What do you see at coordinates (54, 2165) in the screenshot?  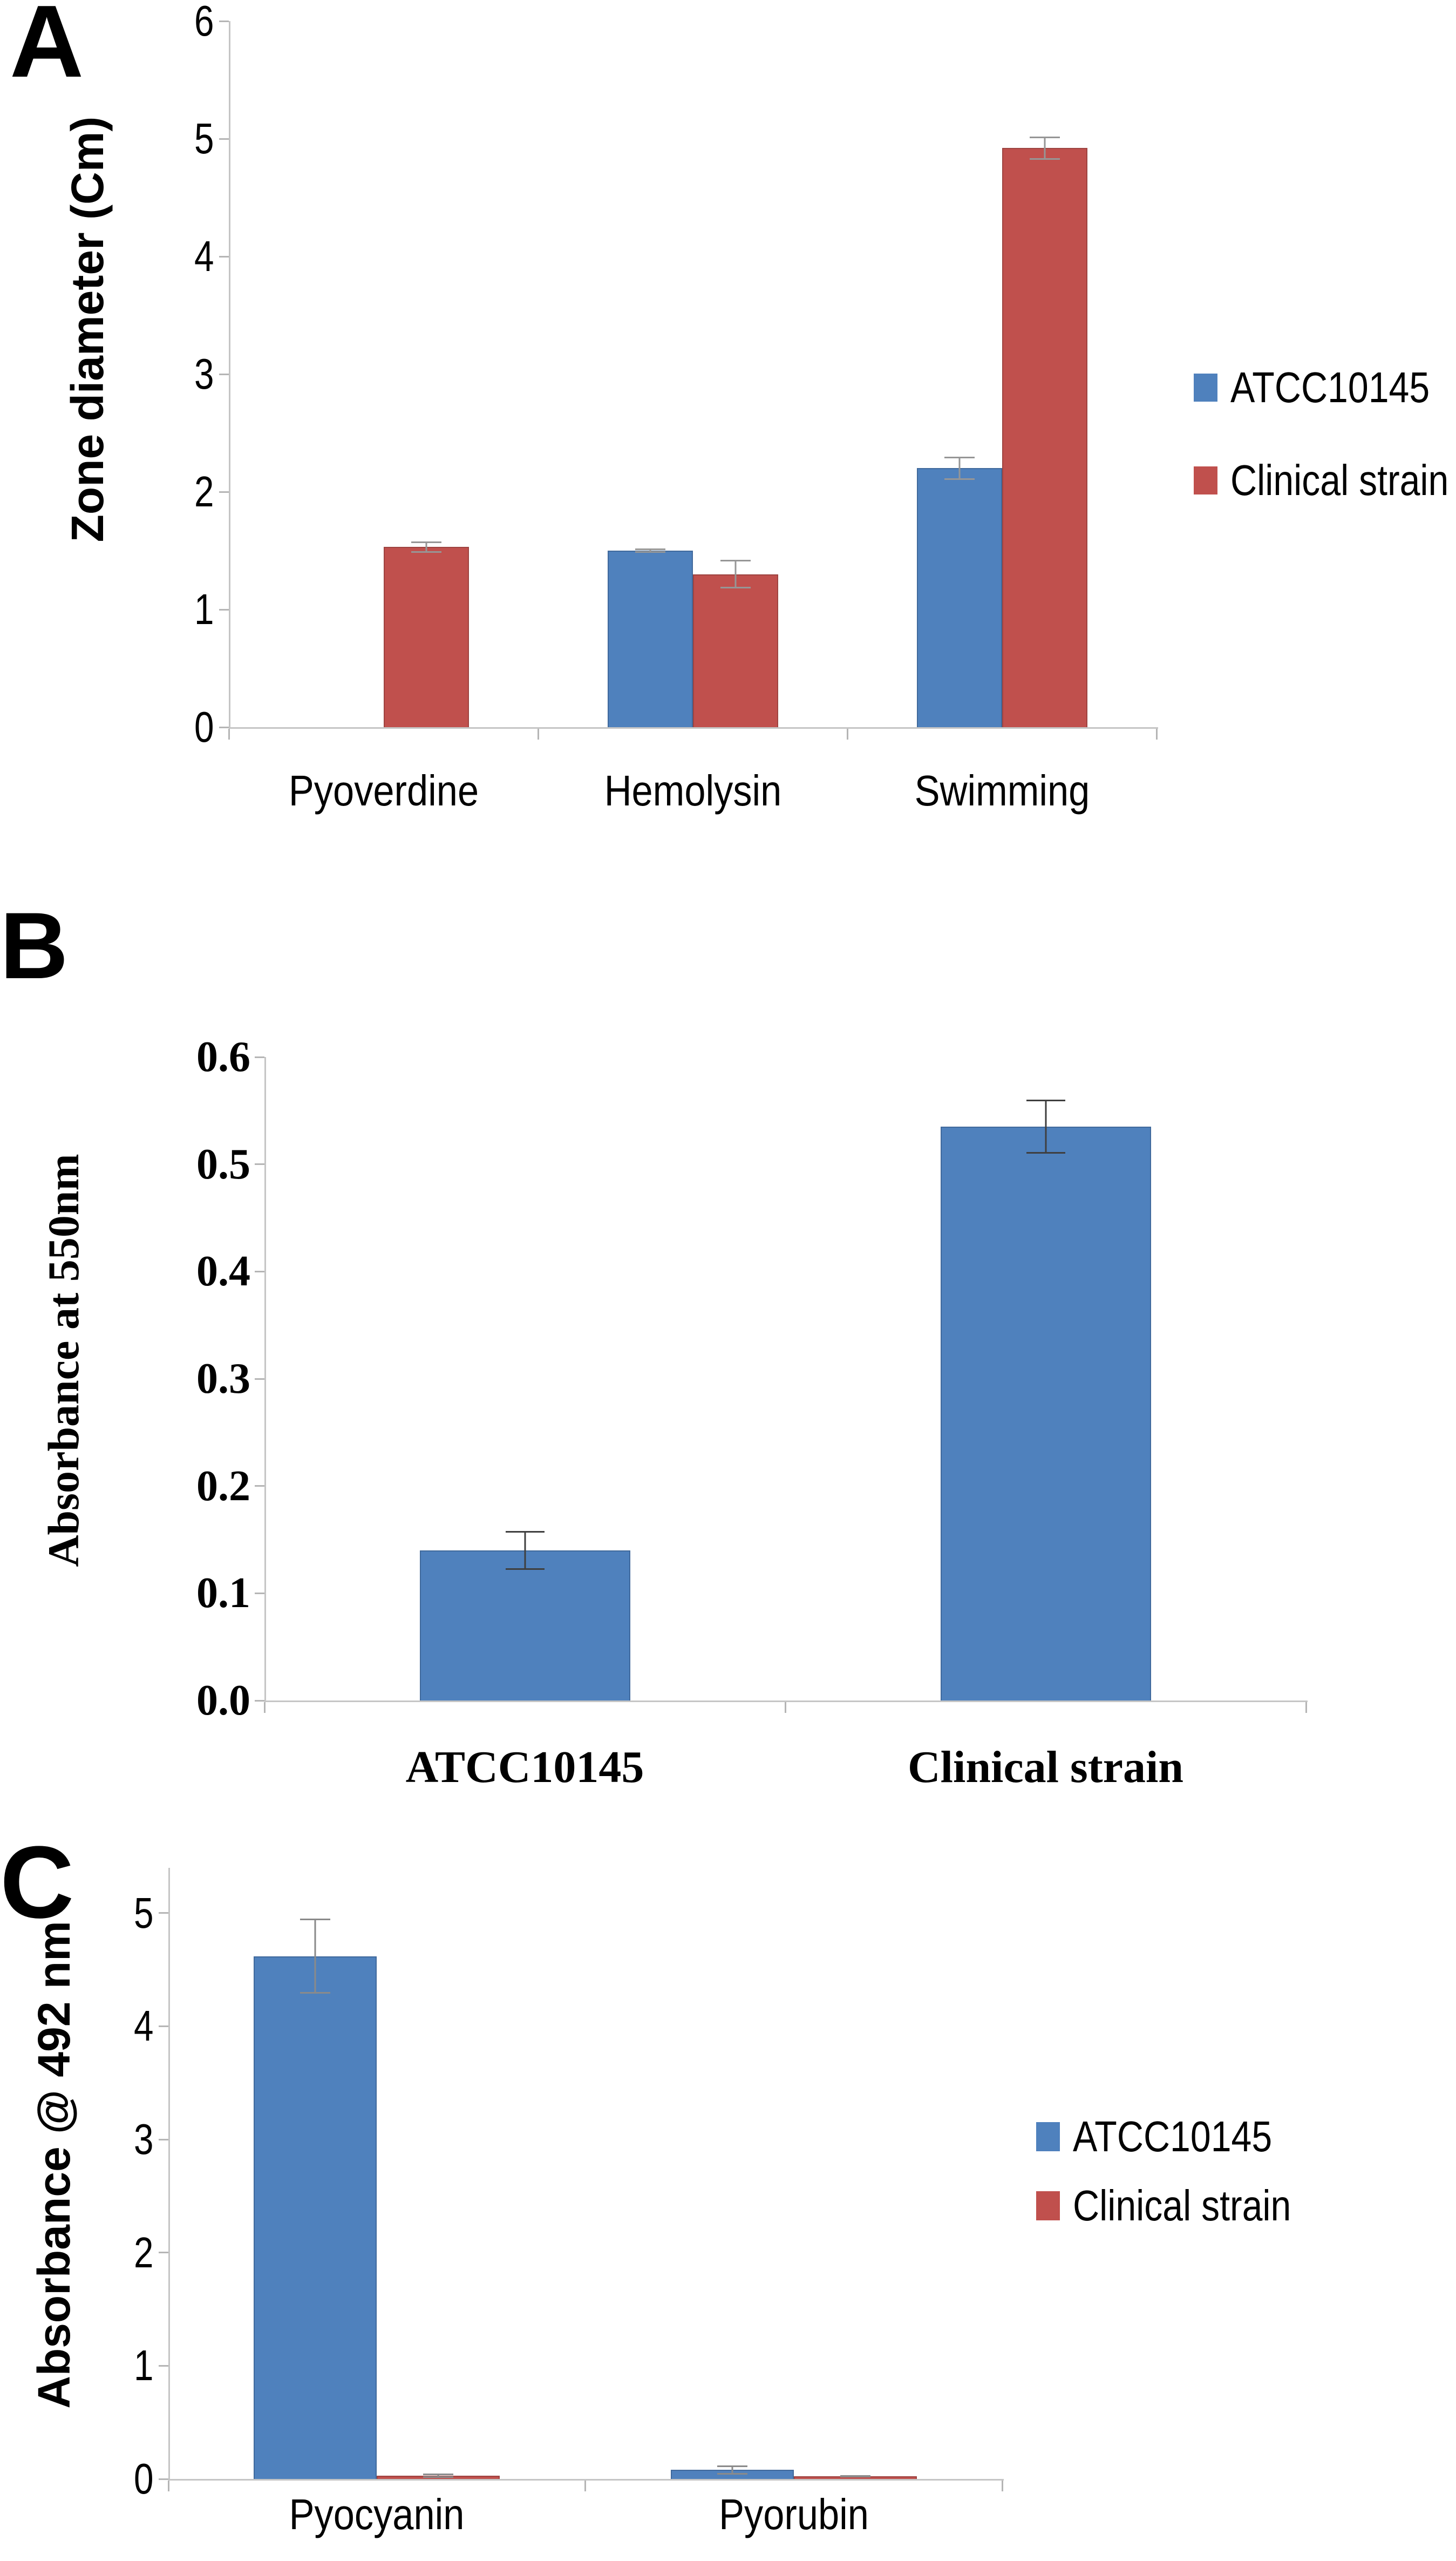 I see `y-axis-title-c: Absorbance @ 492 nm` at bounding box center [54, 2165].